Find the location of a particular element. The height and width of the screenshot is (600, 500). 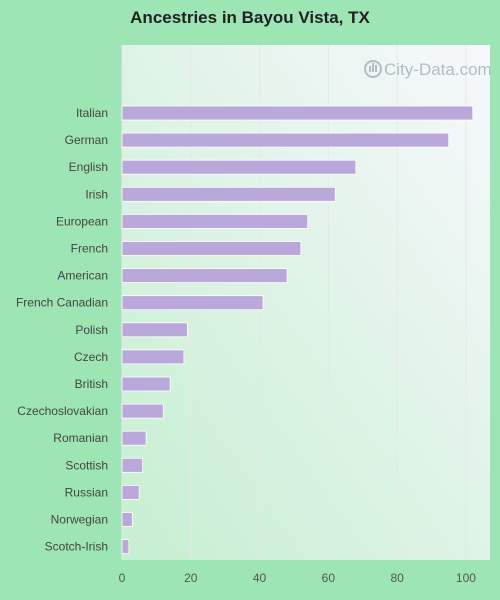

category-label: English is located at coordinates (88, 167).